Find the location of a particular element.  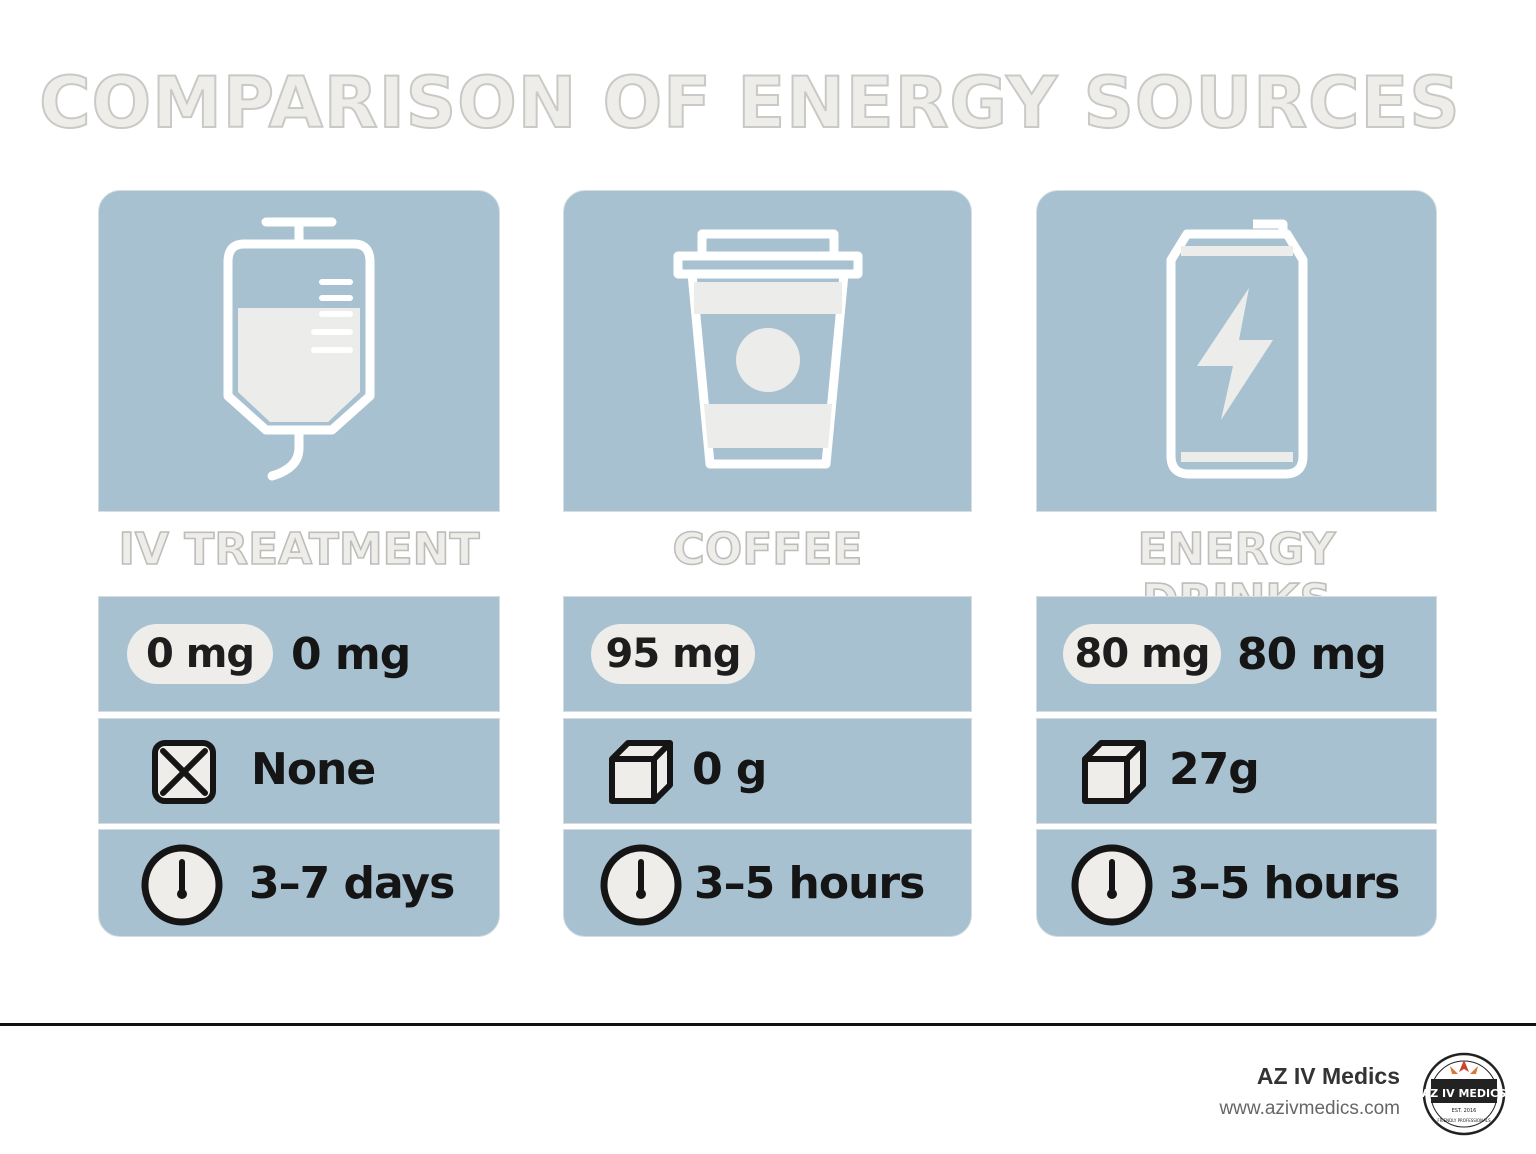

sugar-value: 0 g is located at coordinates (729, 769).